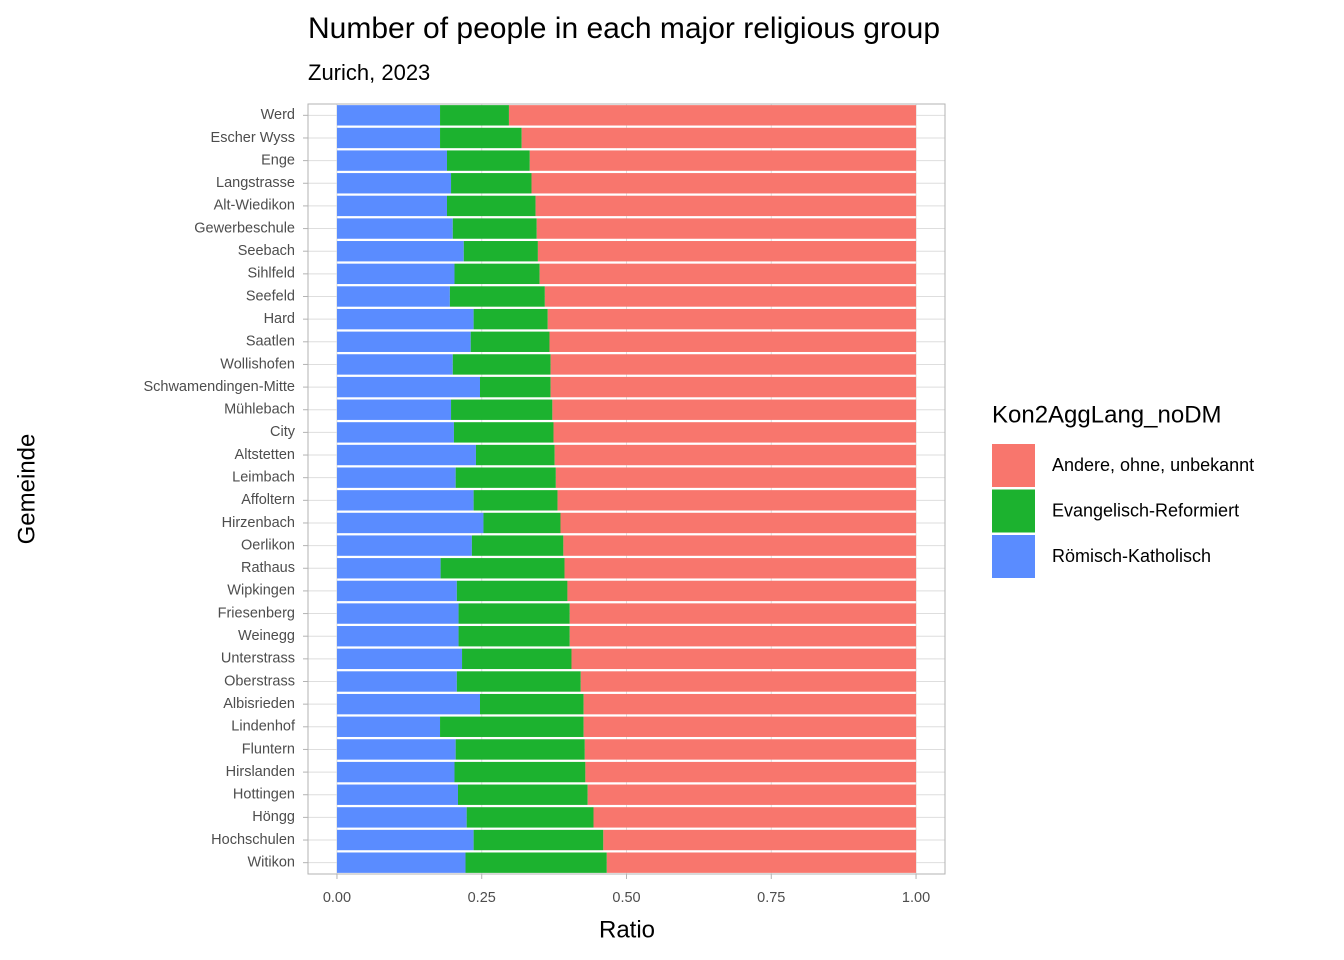  I want to click on y-tick-label: Sihlfeld, so click(271, 274).